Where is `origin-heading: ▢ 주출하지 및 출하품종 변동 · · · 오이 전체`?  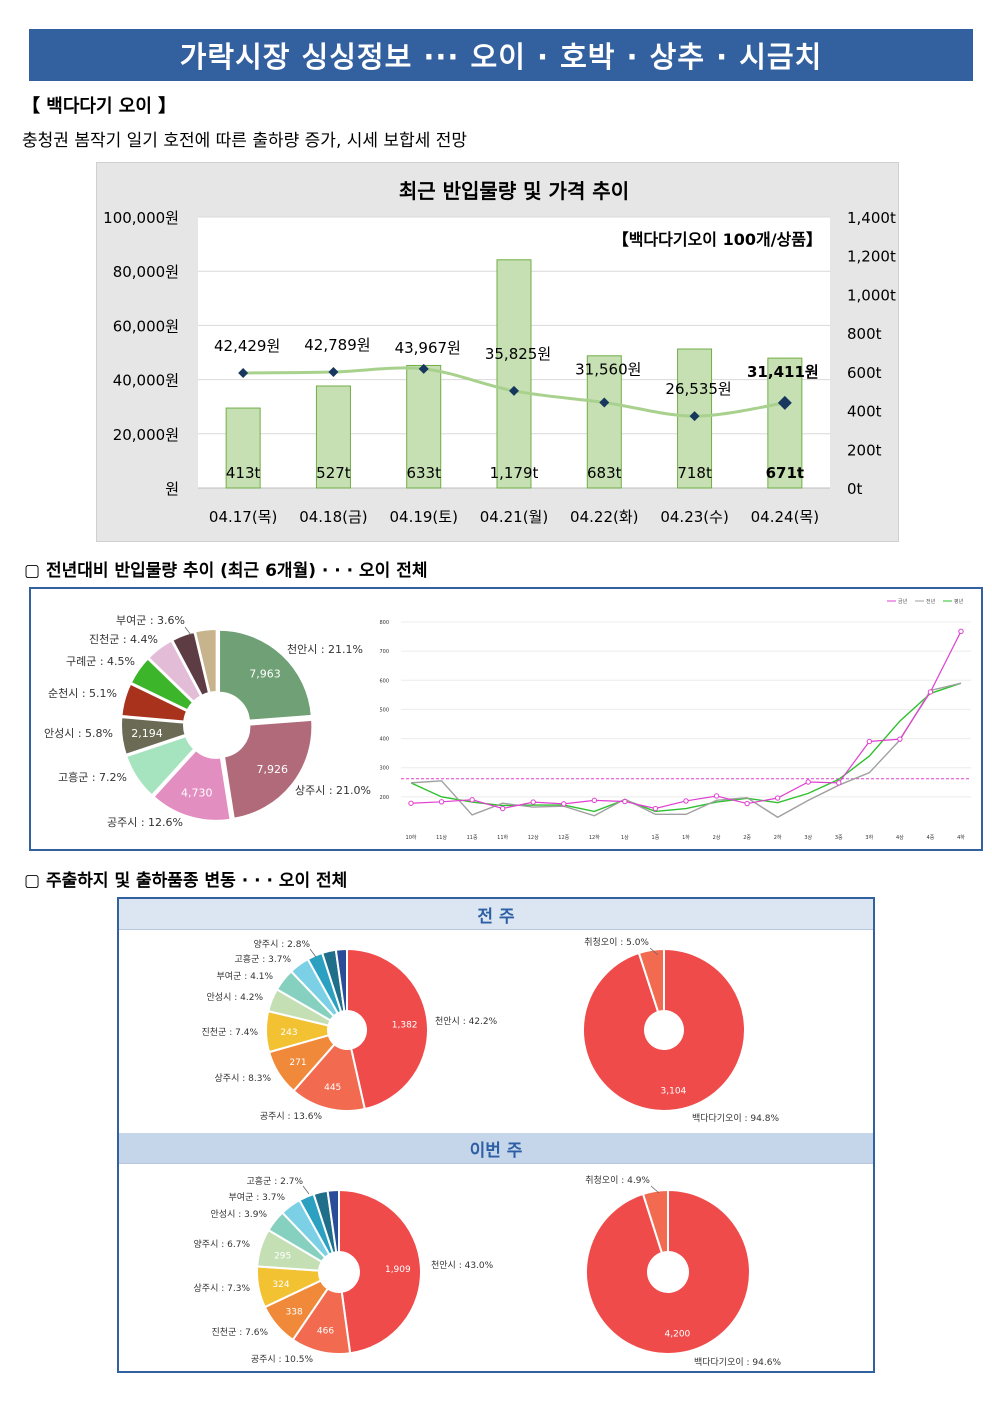
origin-heading: ▢ 주출하지 및 출하품종 변동 · · · 오이 전체 is located at coordinates (186, 881).